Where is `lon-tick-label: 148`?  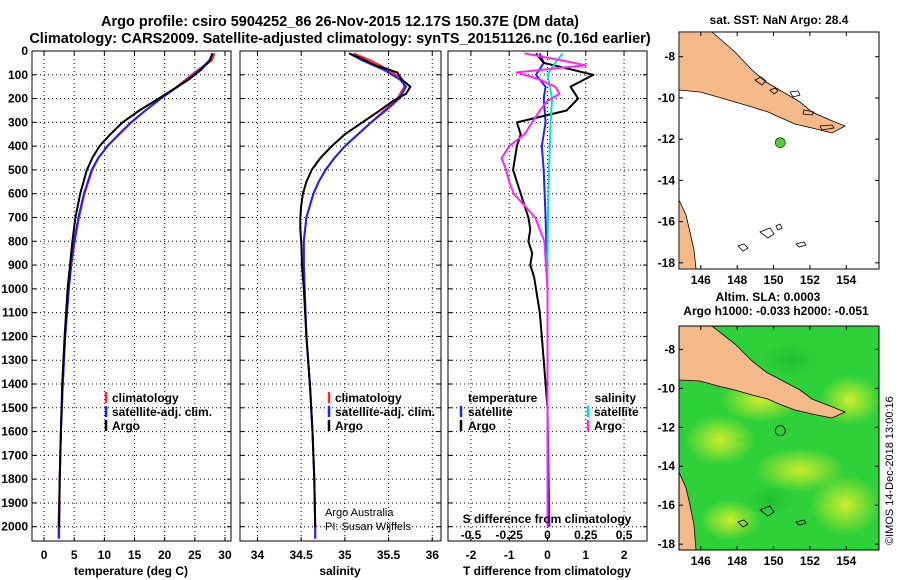 lon-tick-label: 148 is located at coordinates (737, 561).